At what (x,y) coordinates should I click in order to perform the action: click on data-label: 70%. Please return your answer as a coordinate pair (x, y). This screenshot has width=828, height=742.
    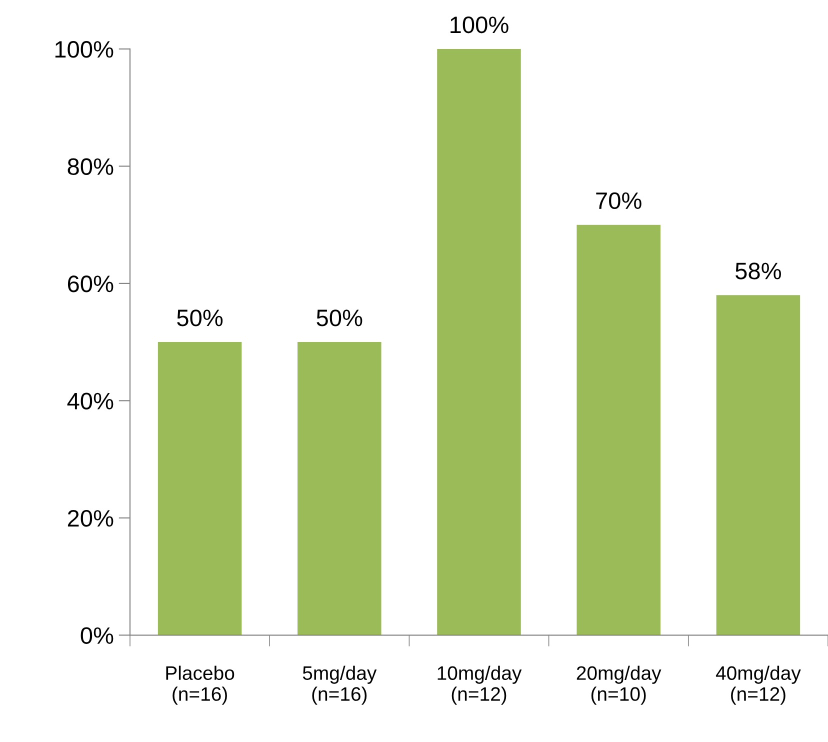
    Looking at the image, I should click on (619, 201).